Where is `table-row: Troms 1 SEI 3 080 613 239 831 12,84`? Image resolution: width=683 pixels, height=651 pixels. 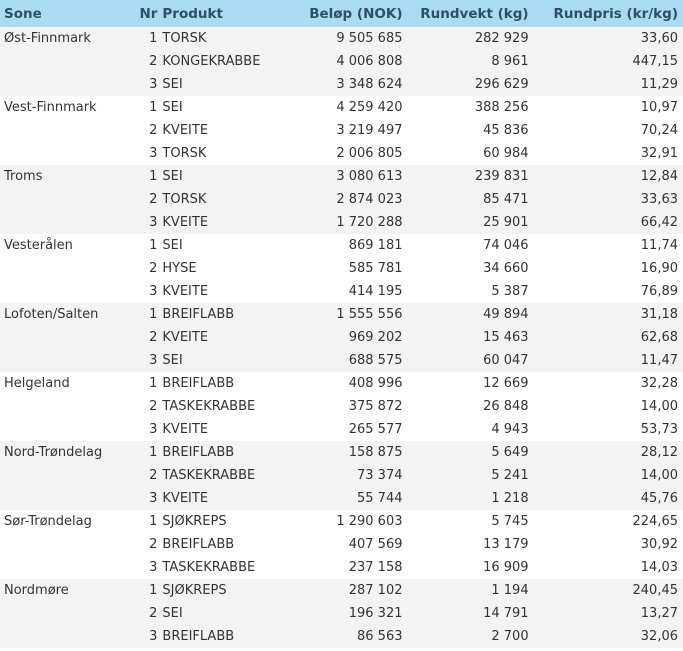 table-row: Troms 1 SEI 3 080 613 239 831 12,84 is located at coordinates (341, 176).